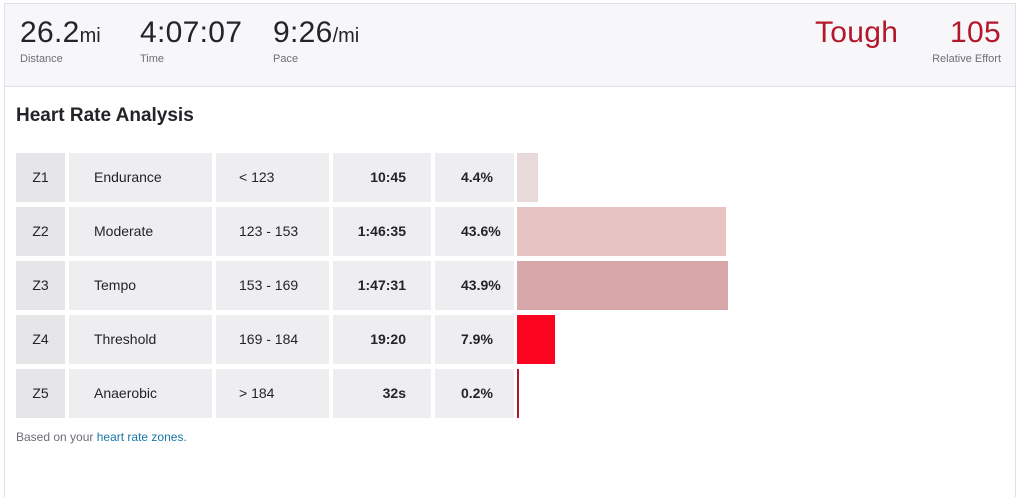  What do you see at coordinates (40, 231) in the screenshot?
I see `zone-label: Z2` at bounding box center [40, 231].